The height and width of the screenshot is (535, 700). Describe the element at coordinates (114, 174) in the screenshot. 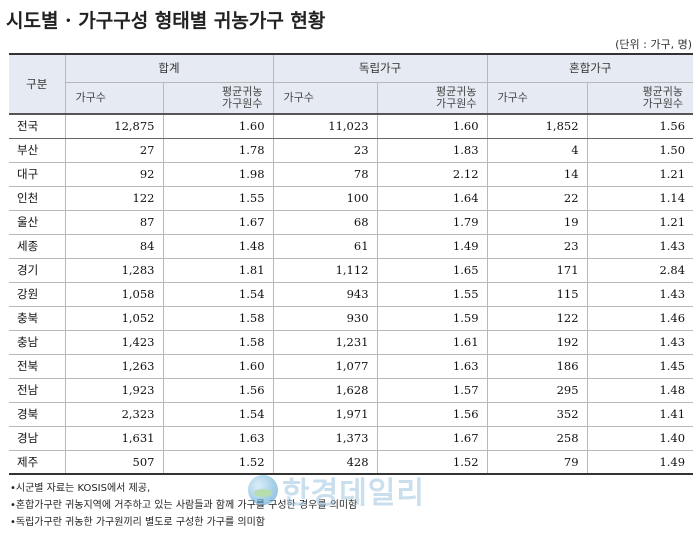

I see `total-households-cell: 92` at that location.